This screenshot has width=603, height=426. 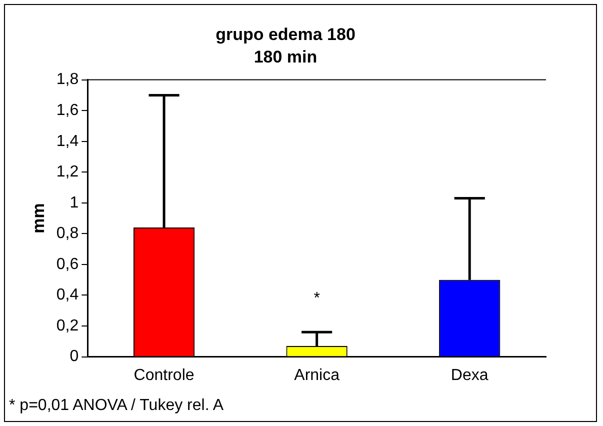 What do you see at coordinates (67, 295) in the screenshot?
I see `y-tick-label: 0,4` at bounding box center [67, 295].